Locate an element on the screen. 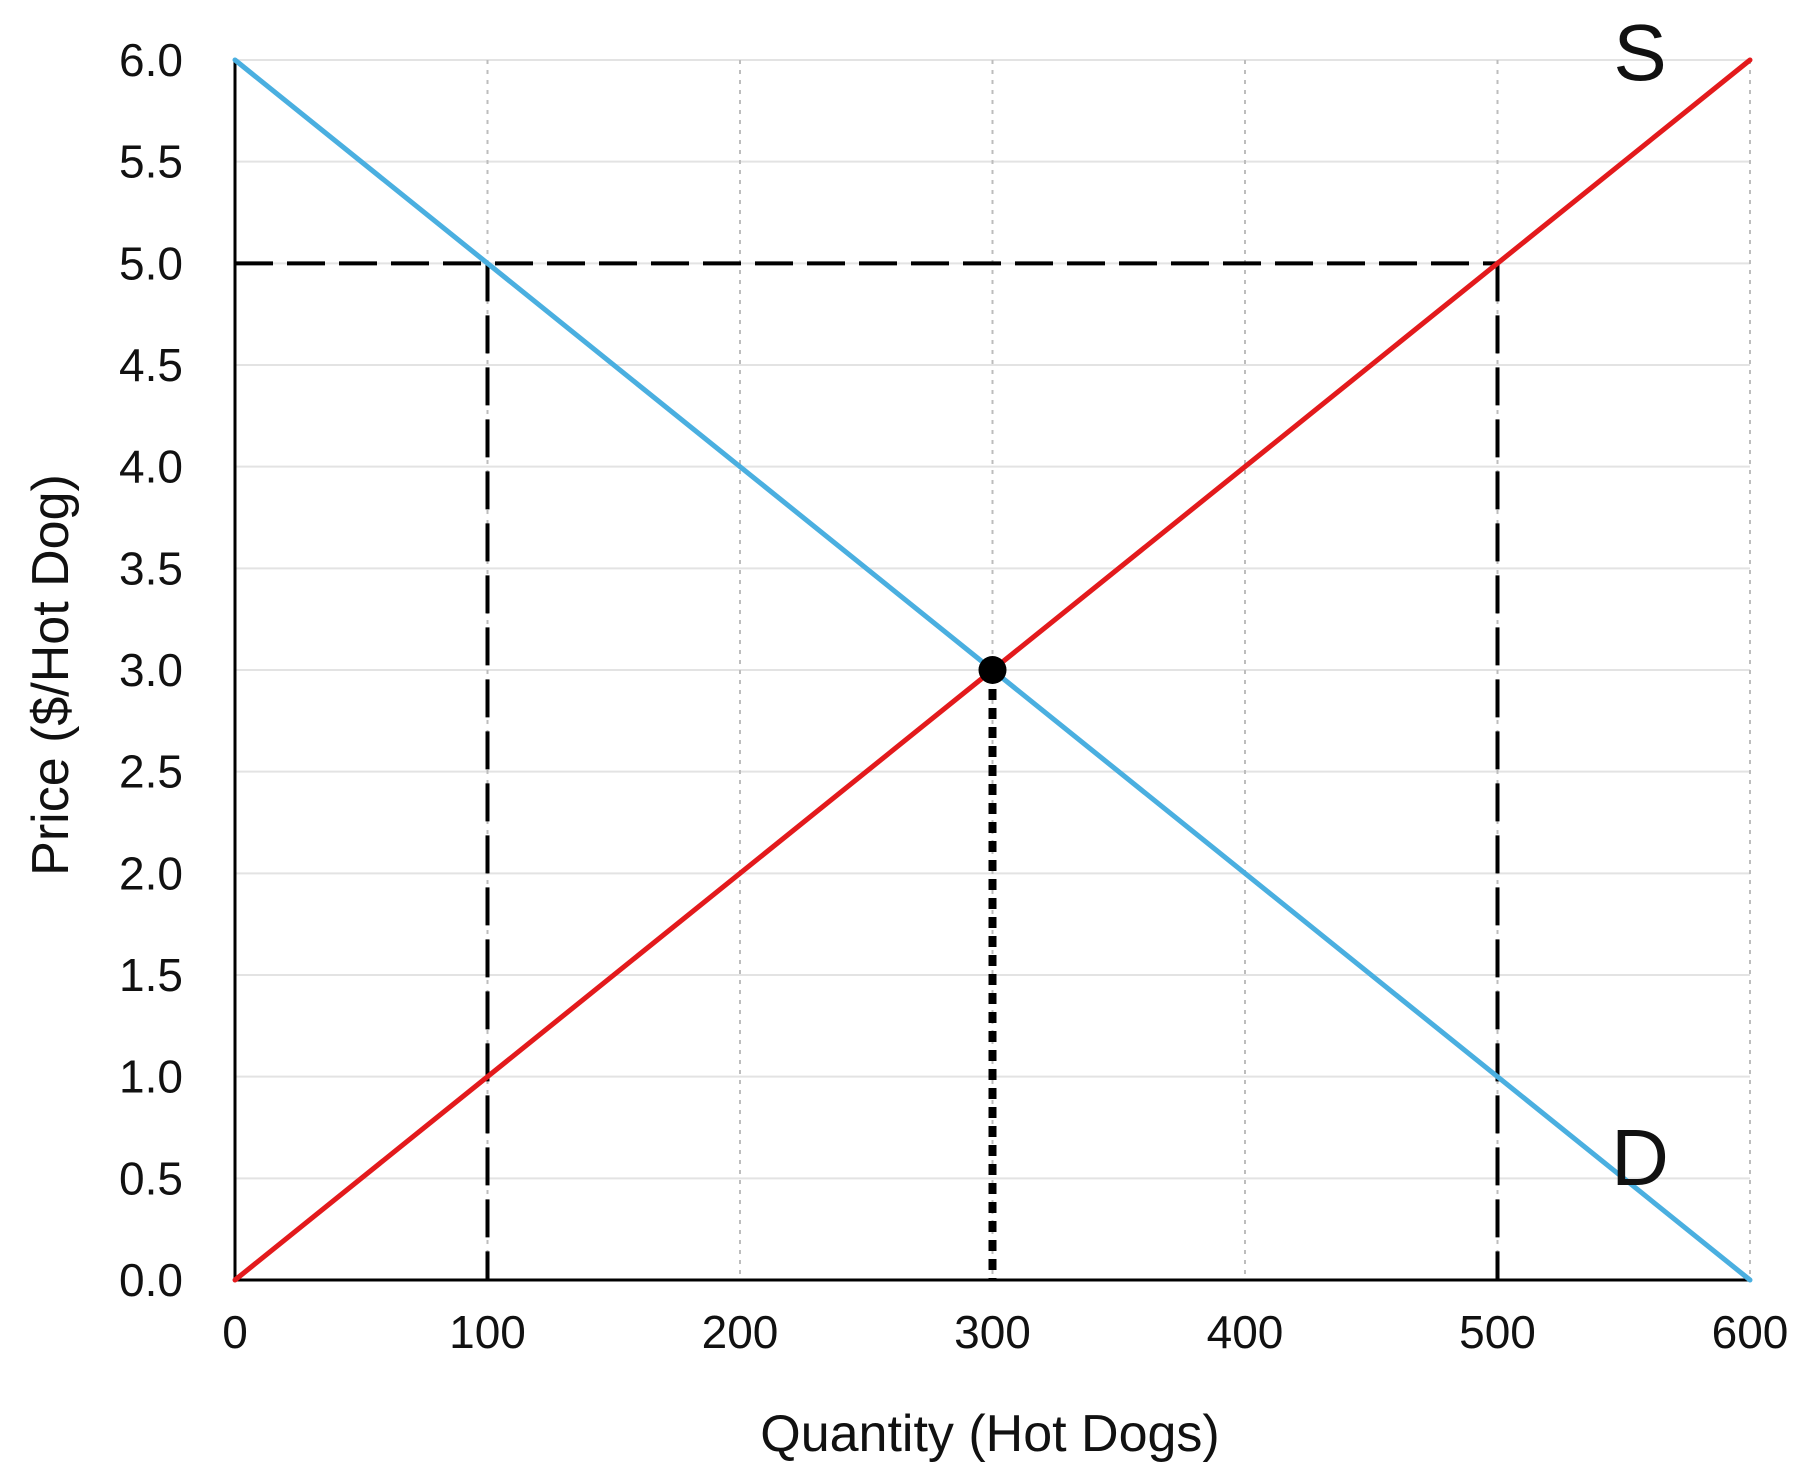 Image resolution: width=1797 pixels, height=1482 pixels. x-axis-label: Quantity (Hot Dogs) is located at coordinates (990, 1434).